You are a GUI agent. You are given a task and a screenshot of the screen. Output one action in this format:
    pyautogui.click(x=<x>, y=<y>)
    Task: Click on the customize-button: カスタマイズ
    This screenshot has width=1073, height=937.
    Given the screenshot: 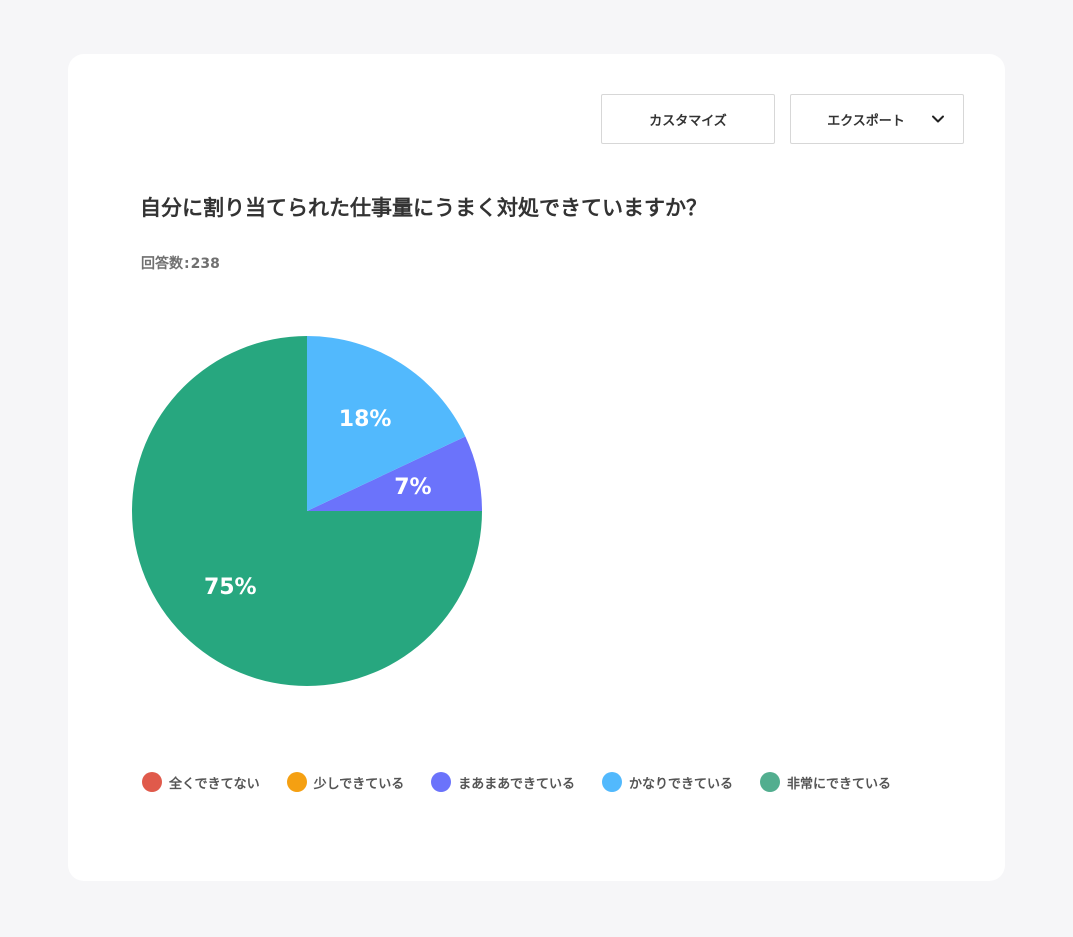 What is the action you would take?
    pyautogui.click(x=688, y=119)
    